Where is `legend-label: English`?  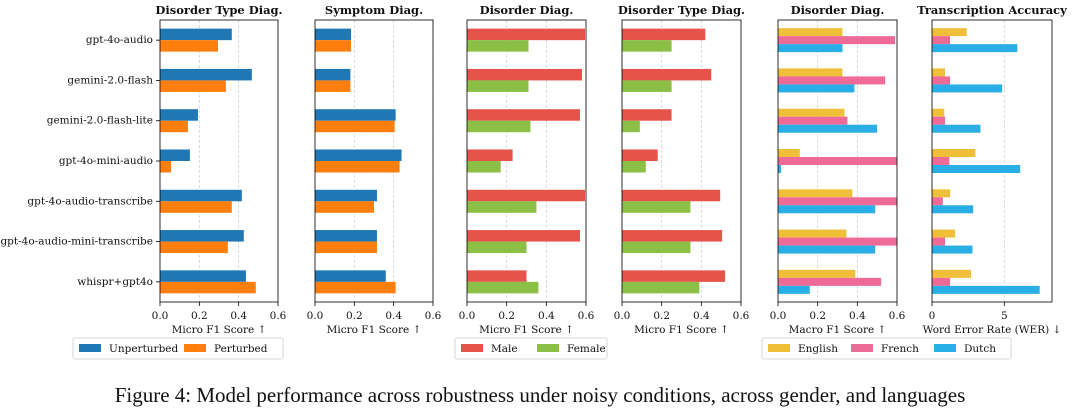
legend-label: English is located at coordinates (818, 349).